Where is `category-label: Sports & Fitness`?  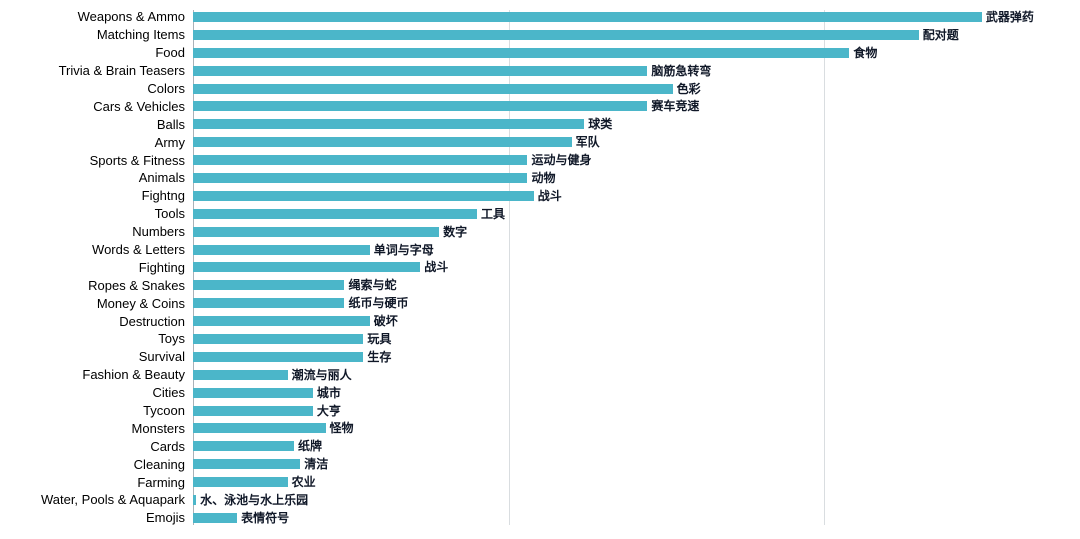 category-label: Sports & Fitness is located at coordinates (137, 160).